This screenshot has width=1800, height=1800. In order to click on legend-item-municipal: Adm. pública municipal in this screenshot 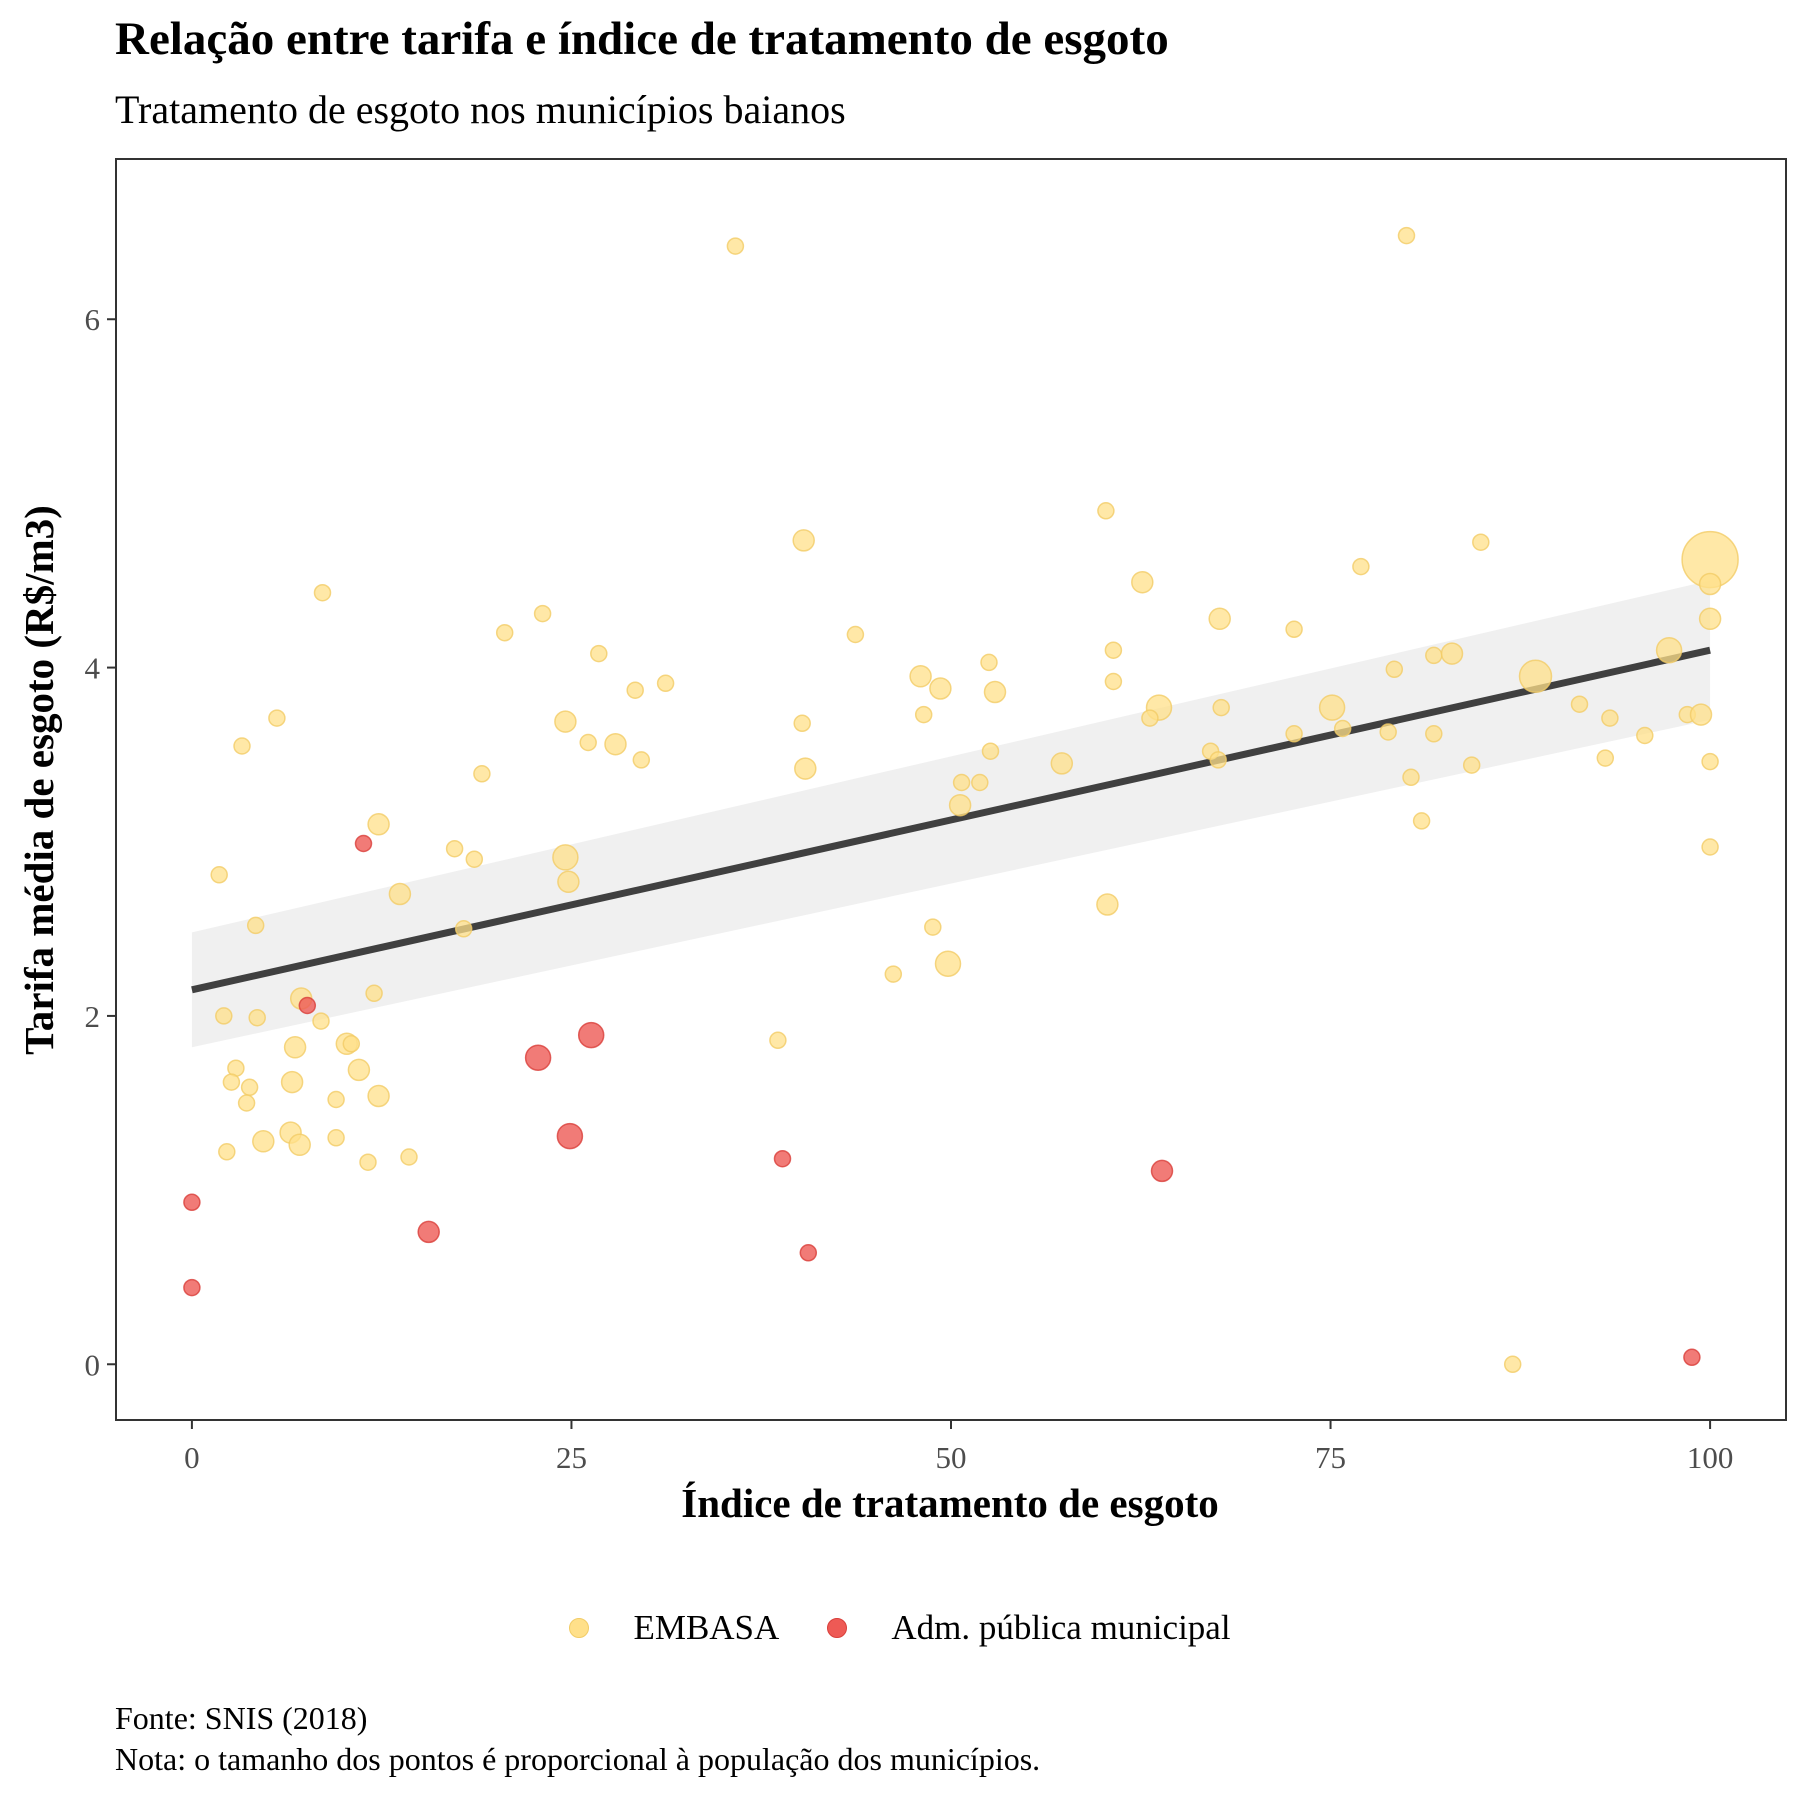, I will do `click(1029, 1628)`.